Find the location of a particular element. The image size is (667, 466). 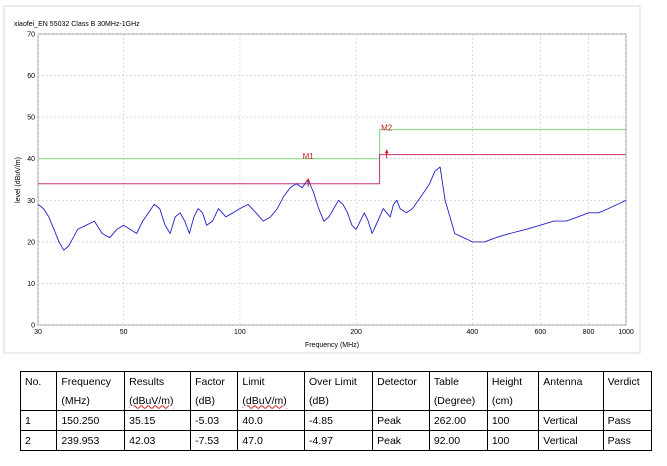

table-header-unit: (Degree) is located at coordinates (458, 401).